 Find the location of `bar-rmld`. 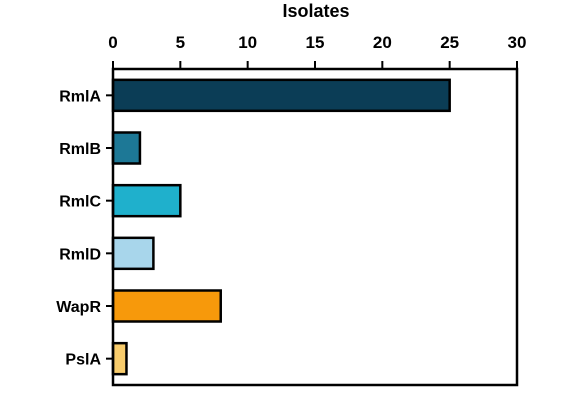

bar-rmld is located at coordinates (133, 253).